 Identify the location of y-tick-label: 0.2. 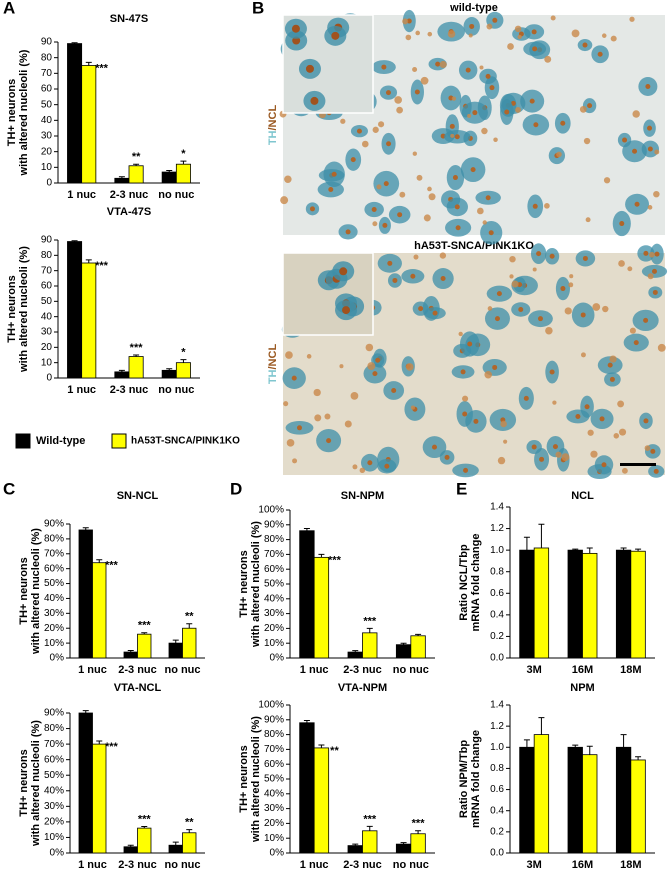
(497, 831).